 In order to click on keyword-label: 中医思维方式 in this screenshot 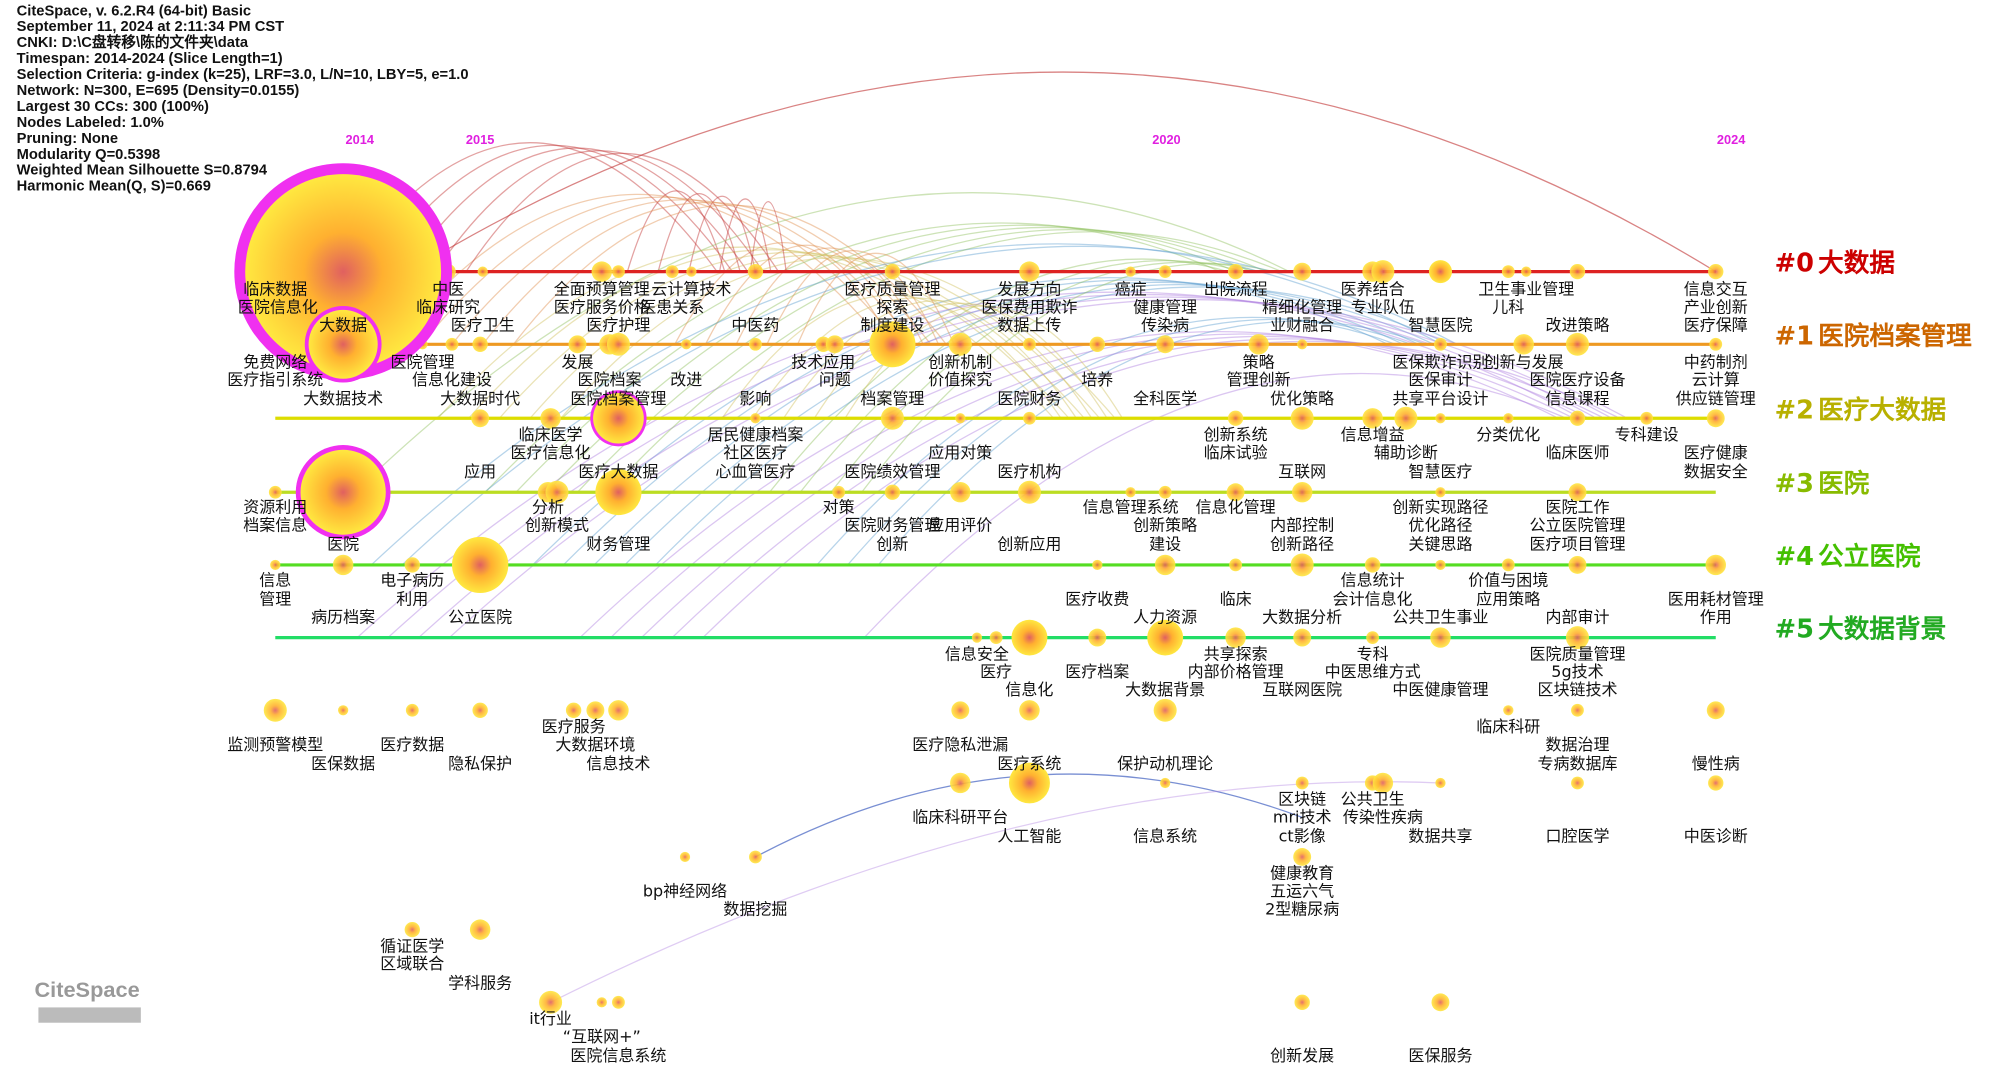, I will do `click(1373, 671)`.